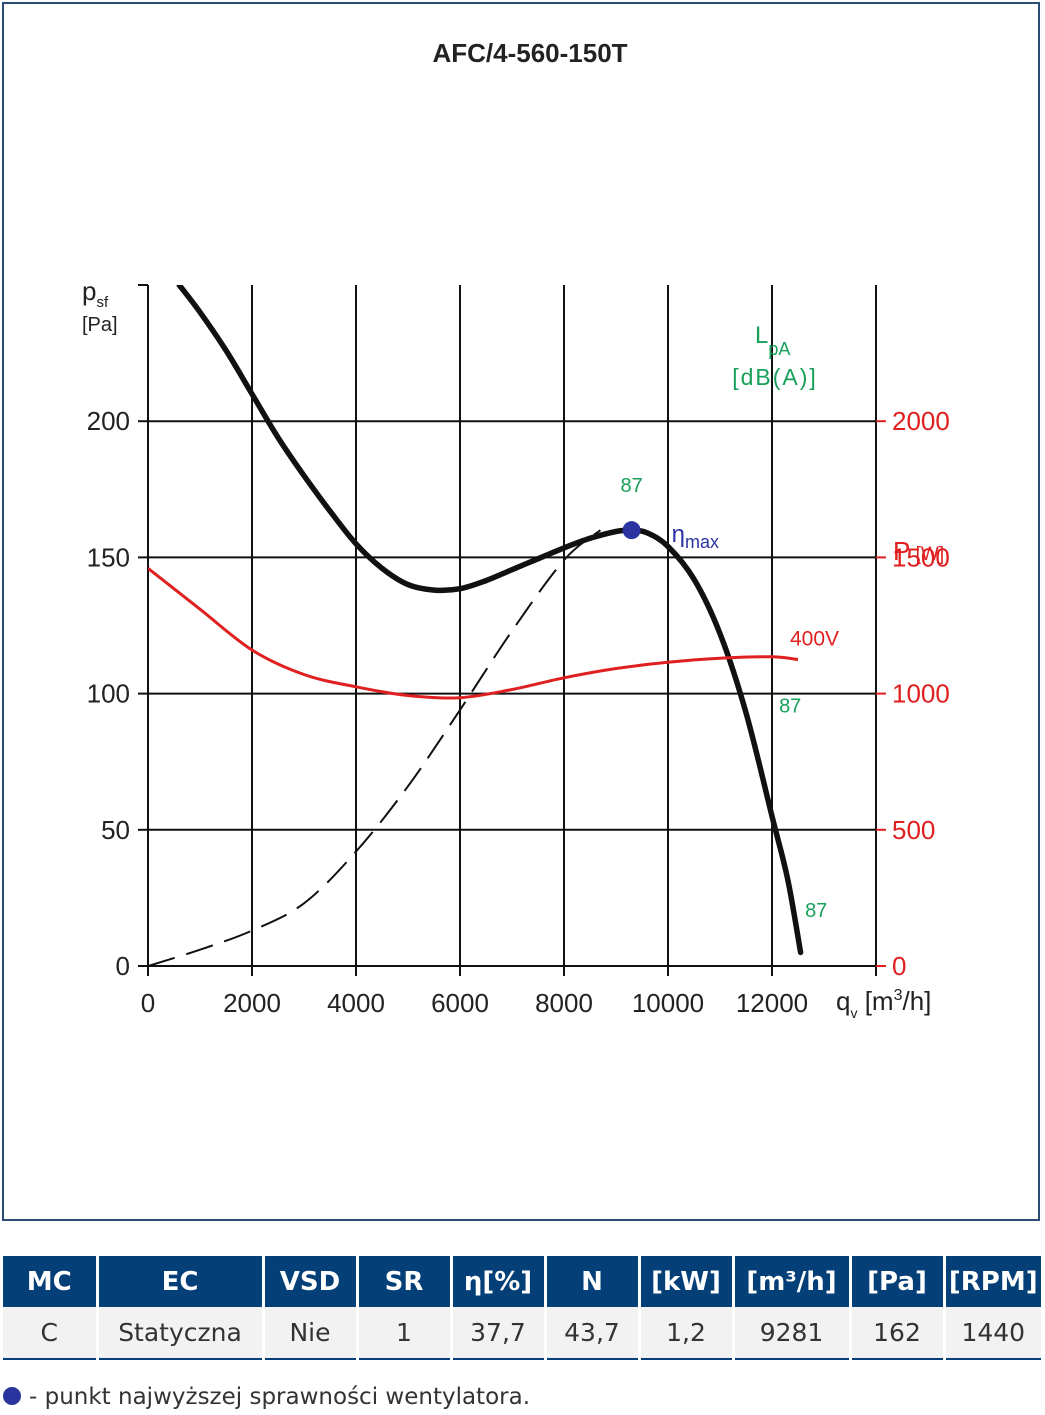  I want to click on header-rpm: [RPM], so click(992, 1281).